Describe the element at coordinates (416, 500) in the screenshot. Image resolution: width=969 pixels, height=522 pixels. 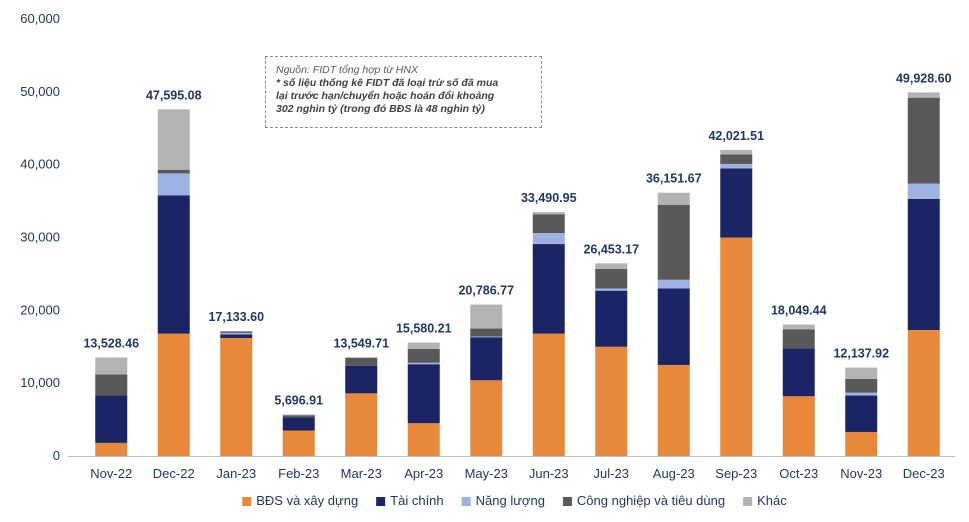
I see `legend-label: Tài chính` at that location.